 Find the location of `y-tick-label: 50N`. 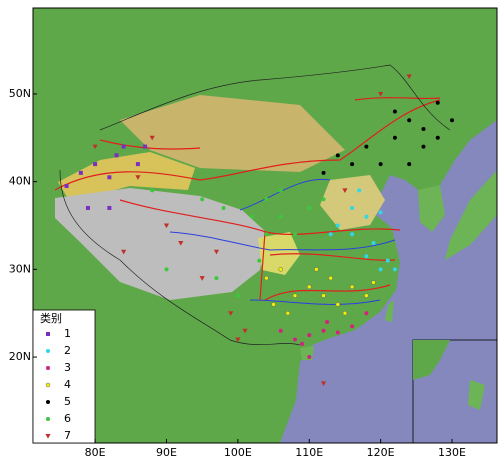

y-tick-label: 50N is located at coordinates (20, 93).